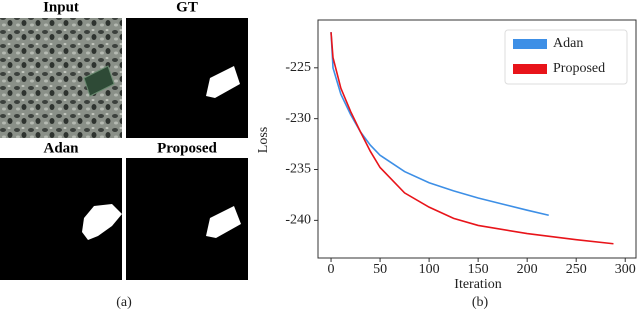 Image resolution: width=640 pixels, height=319 pixels. Describe the element at coordinates (223, 222) in the screenshot. I see `proposed-mask` at that location.